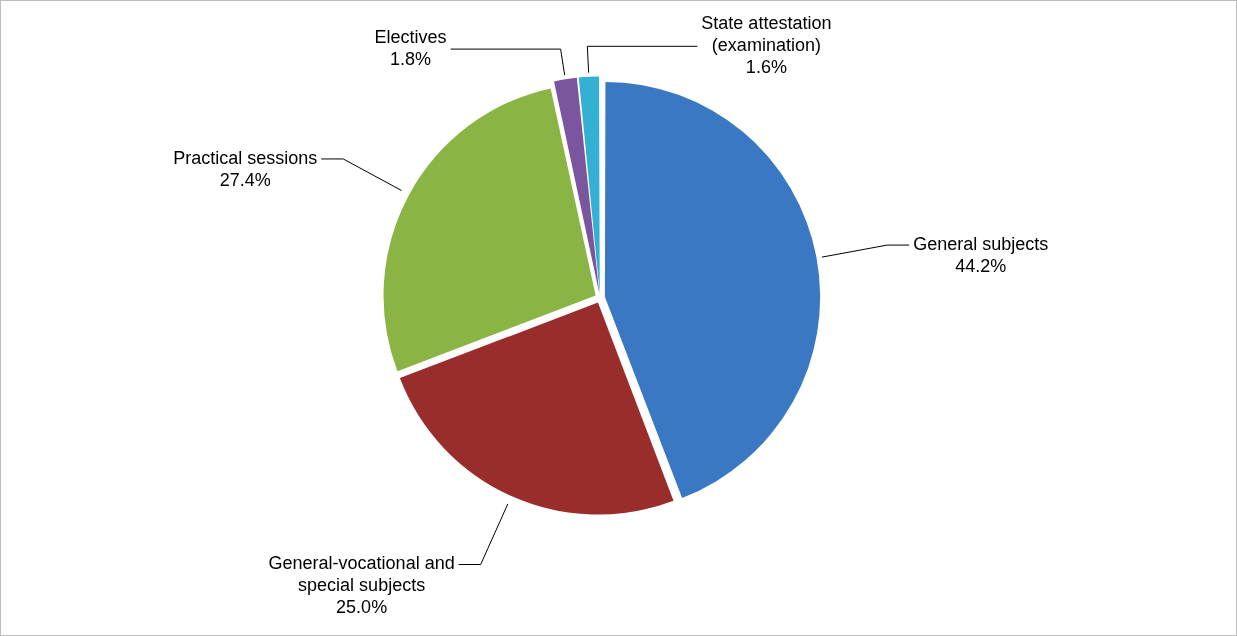 The width and height of the screenshot is (1237, 636). I want to click on slice-label: Practical sessions, so click(245, 157).